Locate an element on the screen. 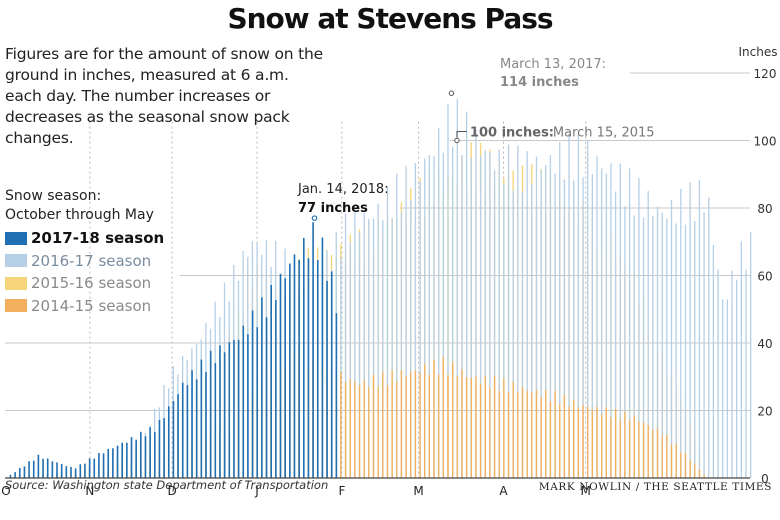 The image size is (780, 520). y-tick-label: 40 is located at coordinates (764, 344).